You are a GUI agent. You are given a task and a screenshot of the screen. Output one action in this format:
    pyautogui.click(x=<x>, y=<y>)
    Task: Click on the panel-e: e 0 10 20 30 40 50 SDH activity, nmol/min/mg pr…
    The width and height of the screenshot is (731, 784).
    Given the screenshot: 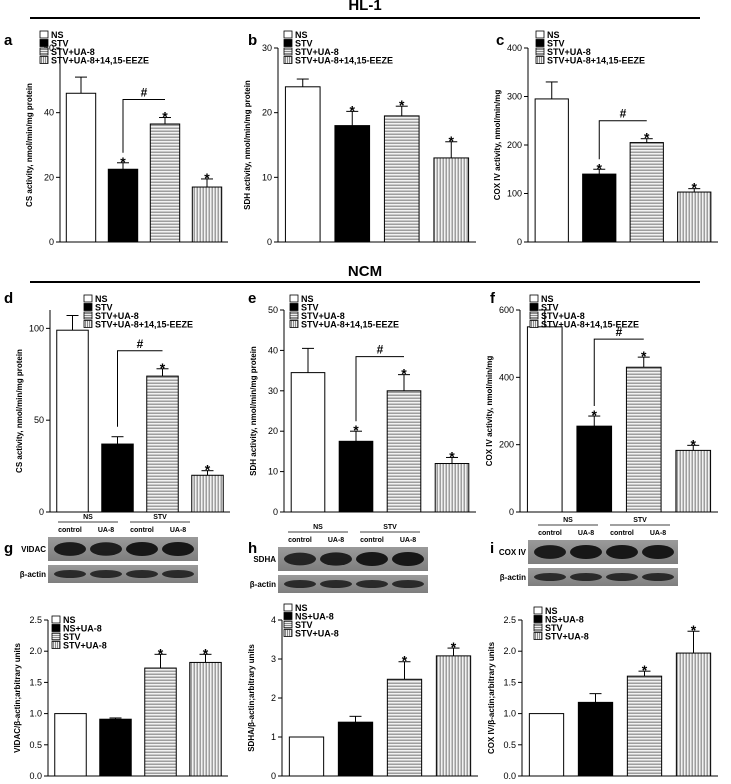 What is the action you would take?
    pyautogui.click(x=362, y=403)
    